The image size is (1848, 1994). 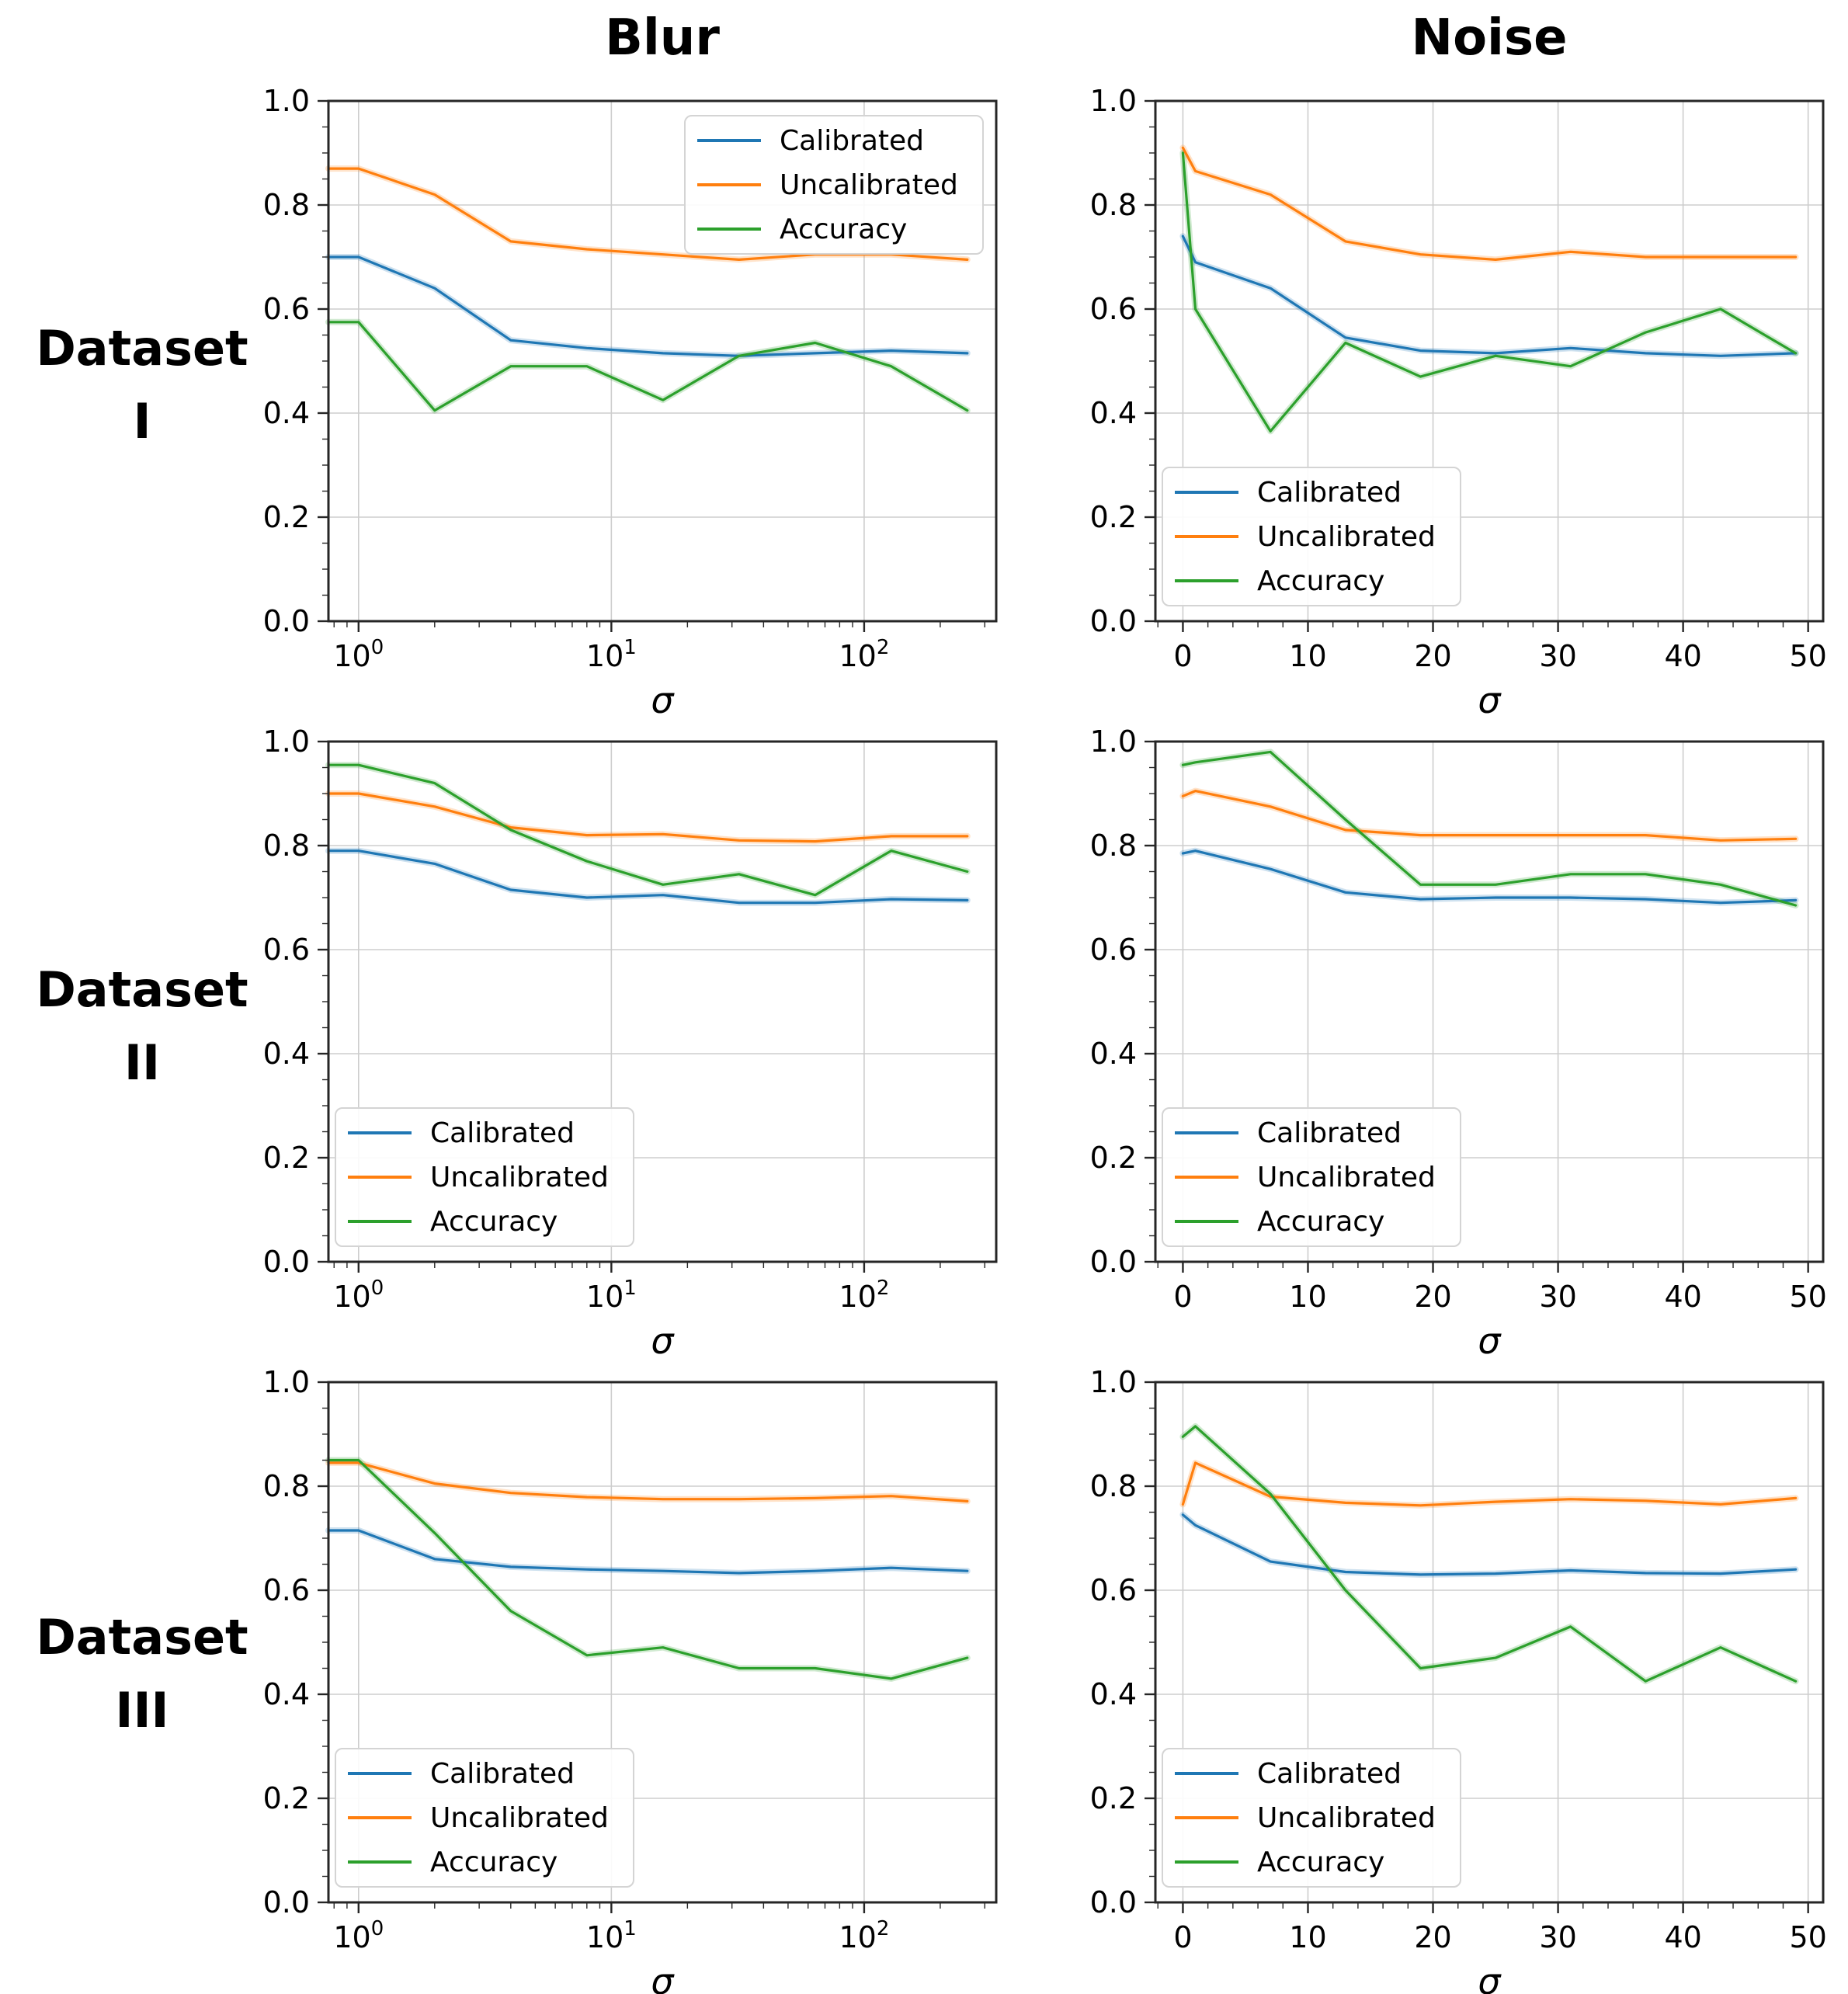 I want to click on row-label-dataset-3: Dataset III, so click(x=142, y=1674).